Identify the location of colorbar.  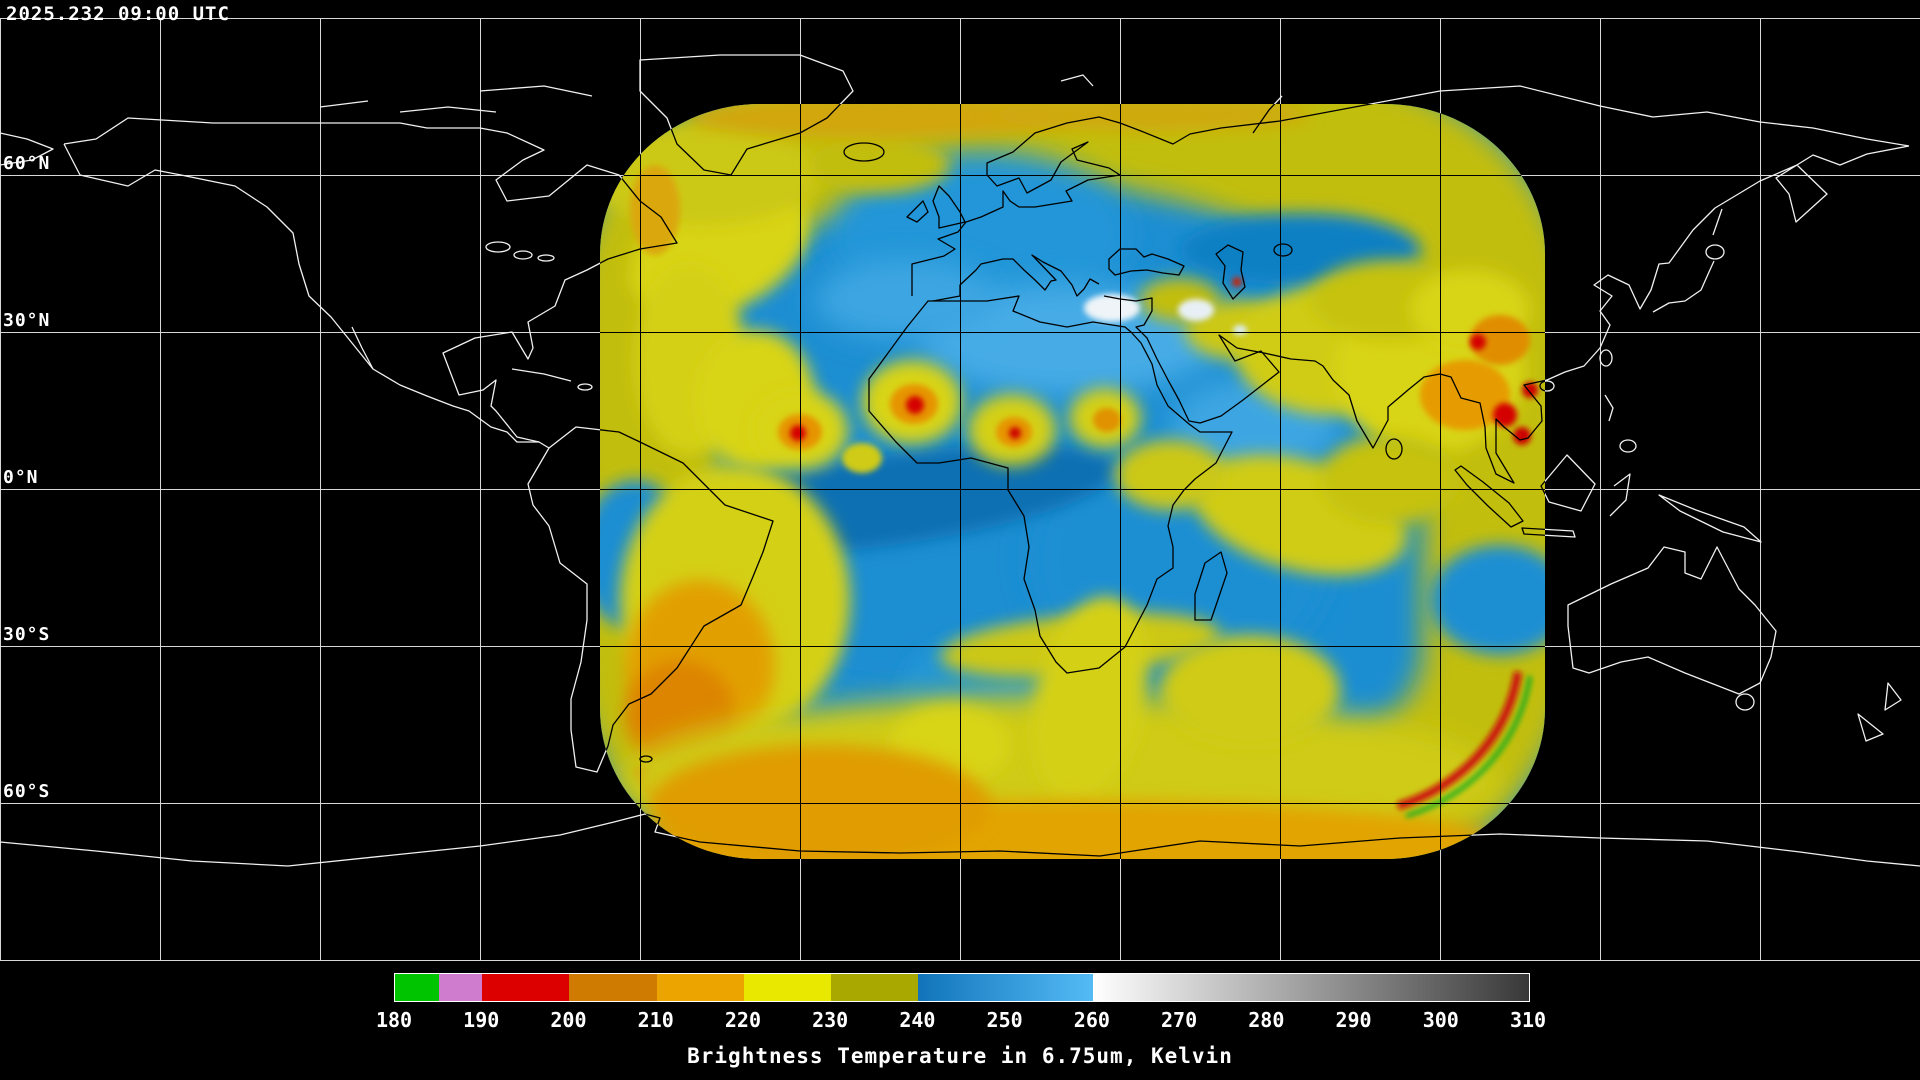
(962, 987).